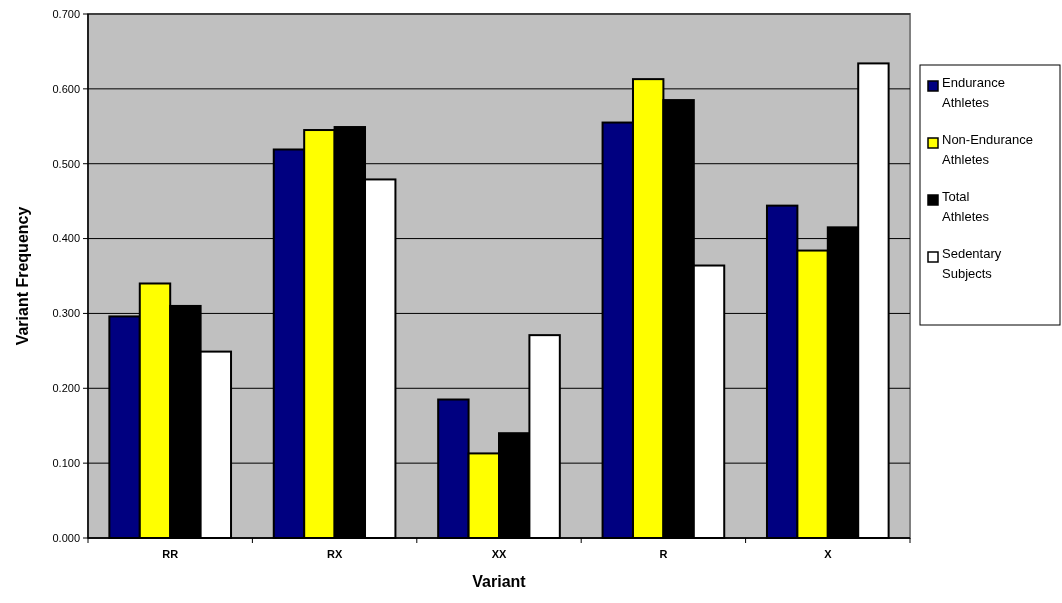 This screenshot has width=1062, height=603. Describe the element at coordinates (66, 388) in the screenshot. I see `y-tick-label: 0.200` at that location.